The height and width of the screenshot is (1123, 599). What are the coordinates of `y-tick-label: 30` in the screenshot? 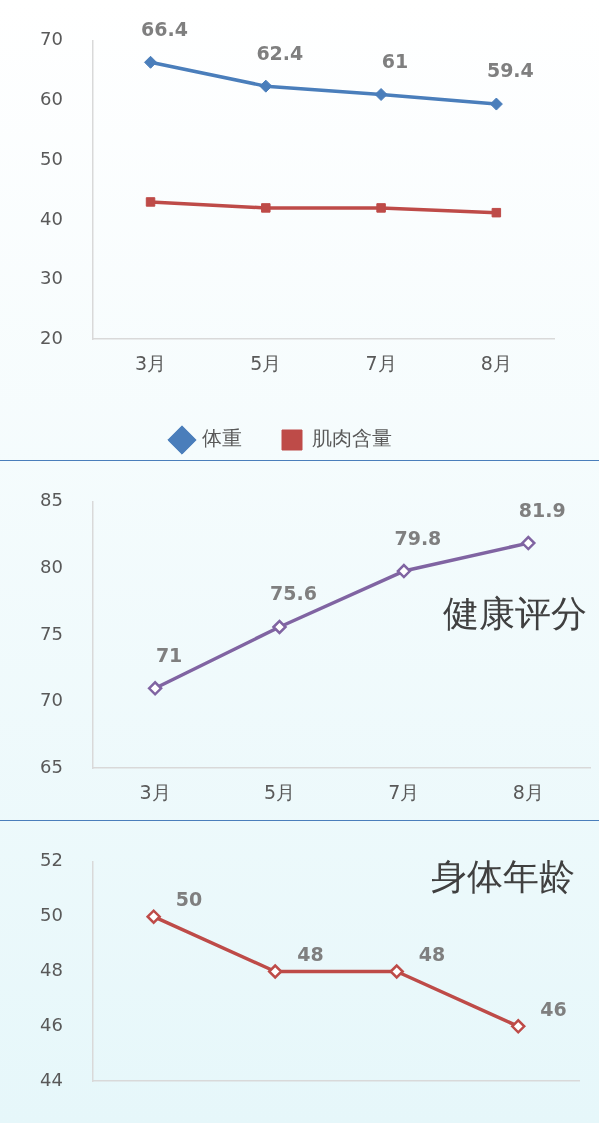 It's located at (51, 278).